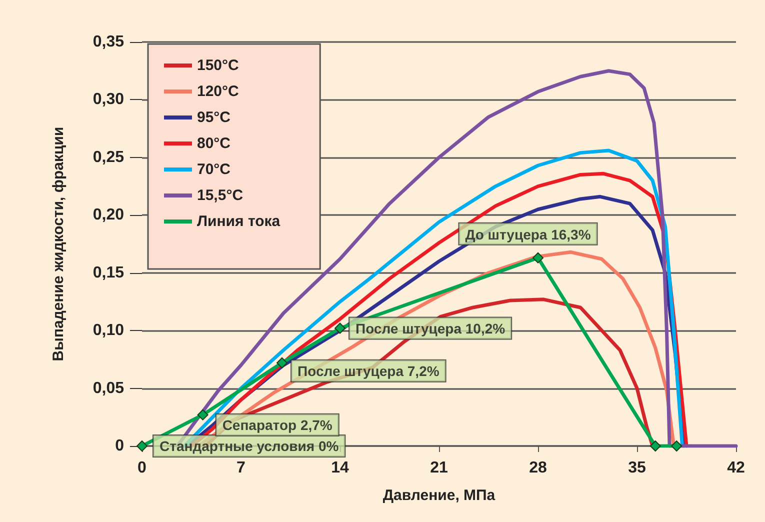 This screenshot has width=765, height=522. I want to click on annotation: После штуцера 10,2%, so click(431, 328).